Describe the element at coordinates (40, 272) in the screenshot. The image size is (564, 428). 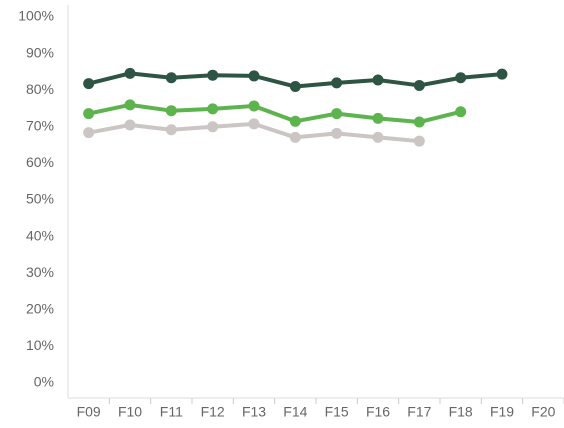
I see `y-tick-label: 30%` at that location.